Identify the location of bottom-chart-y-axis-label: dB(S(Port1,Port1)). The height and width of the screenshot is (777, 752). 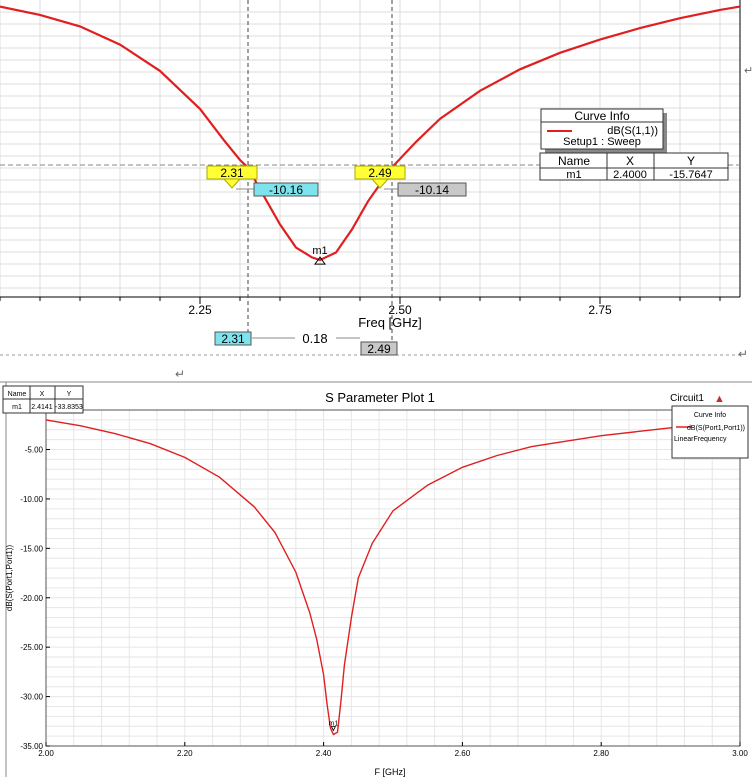
(9, 578).